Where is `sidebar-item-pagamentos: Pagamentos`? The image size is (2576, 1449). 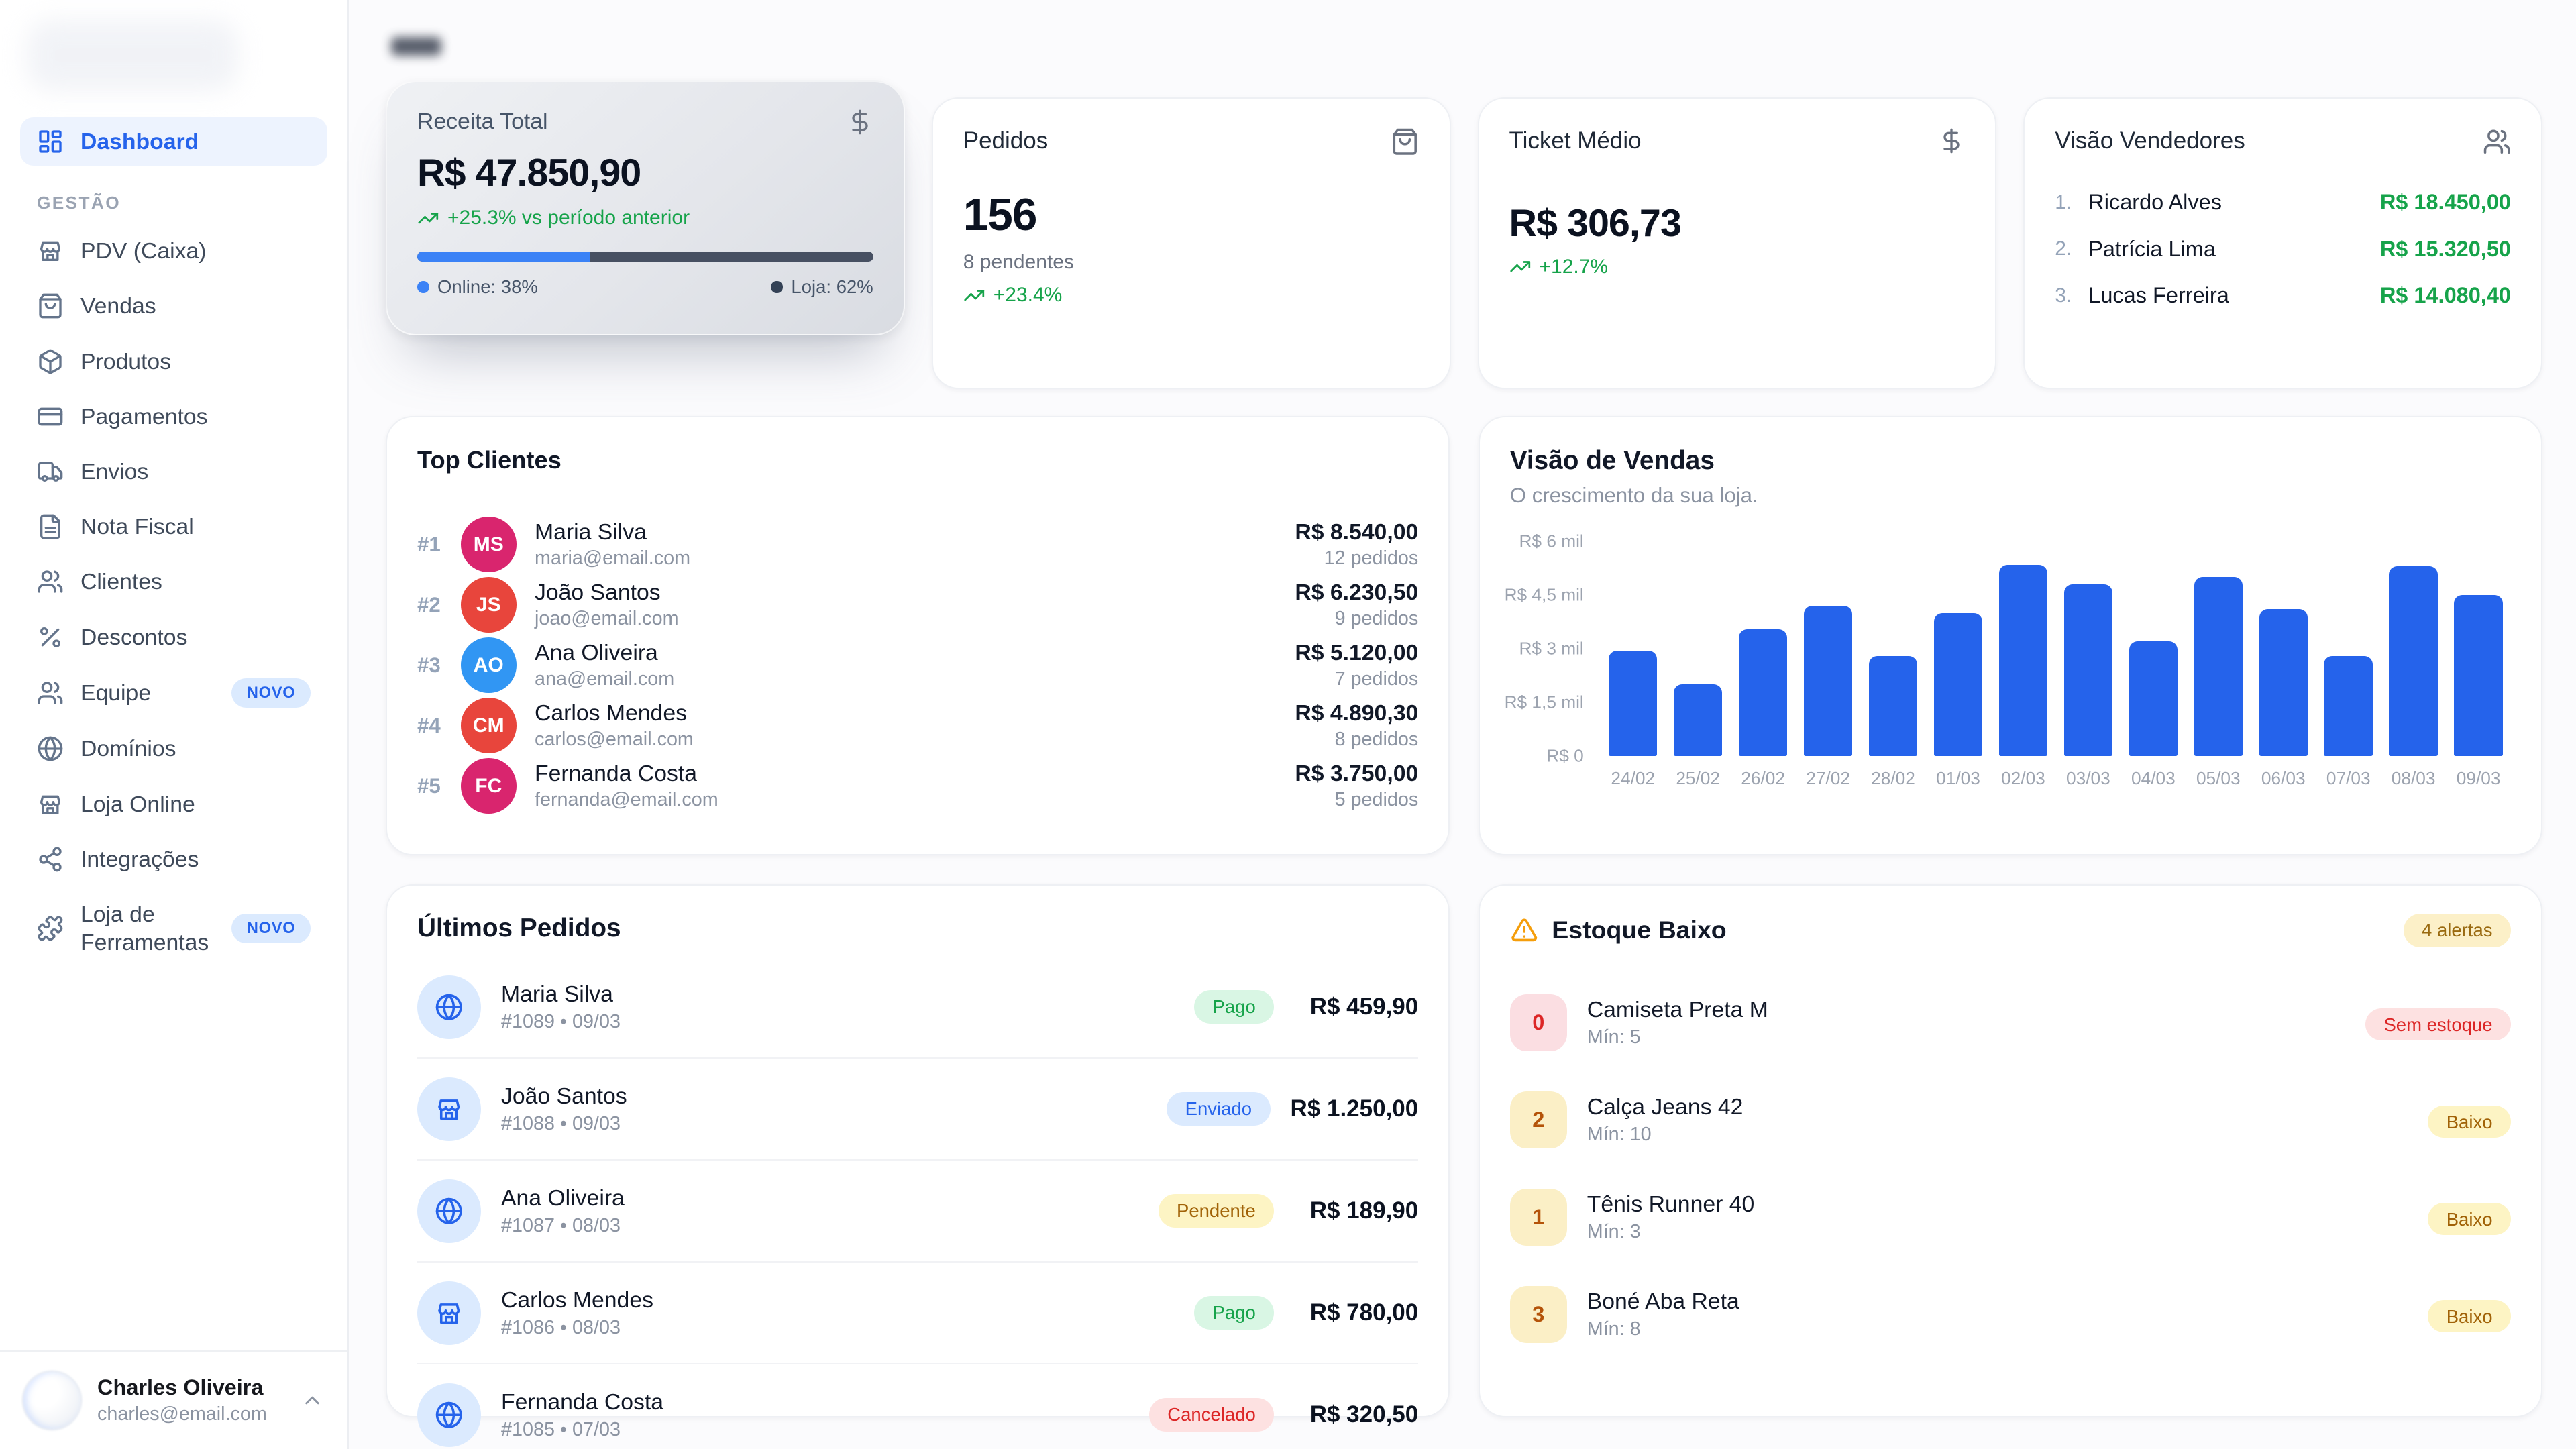
sidebar-item-pagamentos: Pagamentos is located at coordinates (173, 416).